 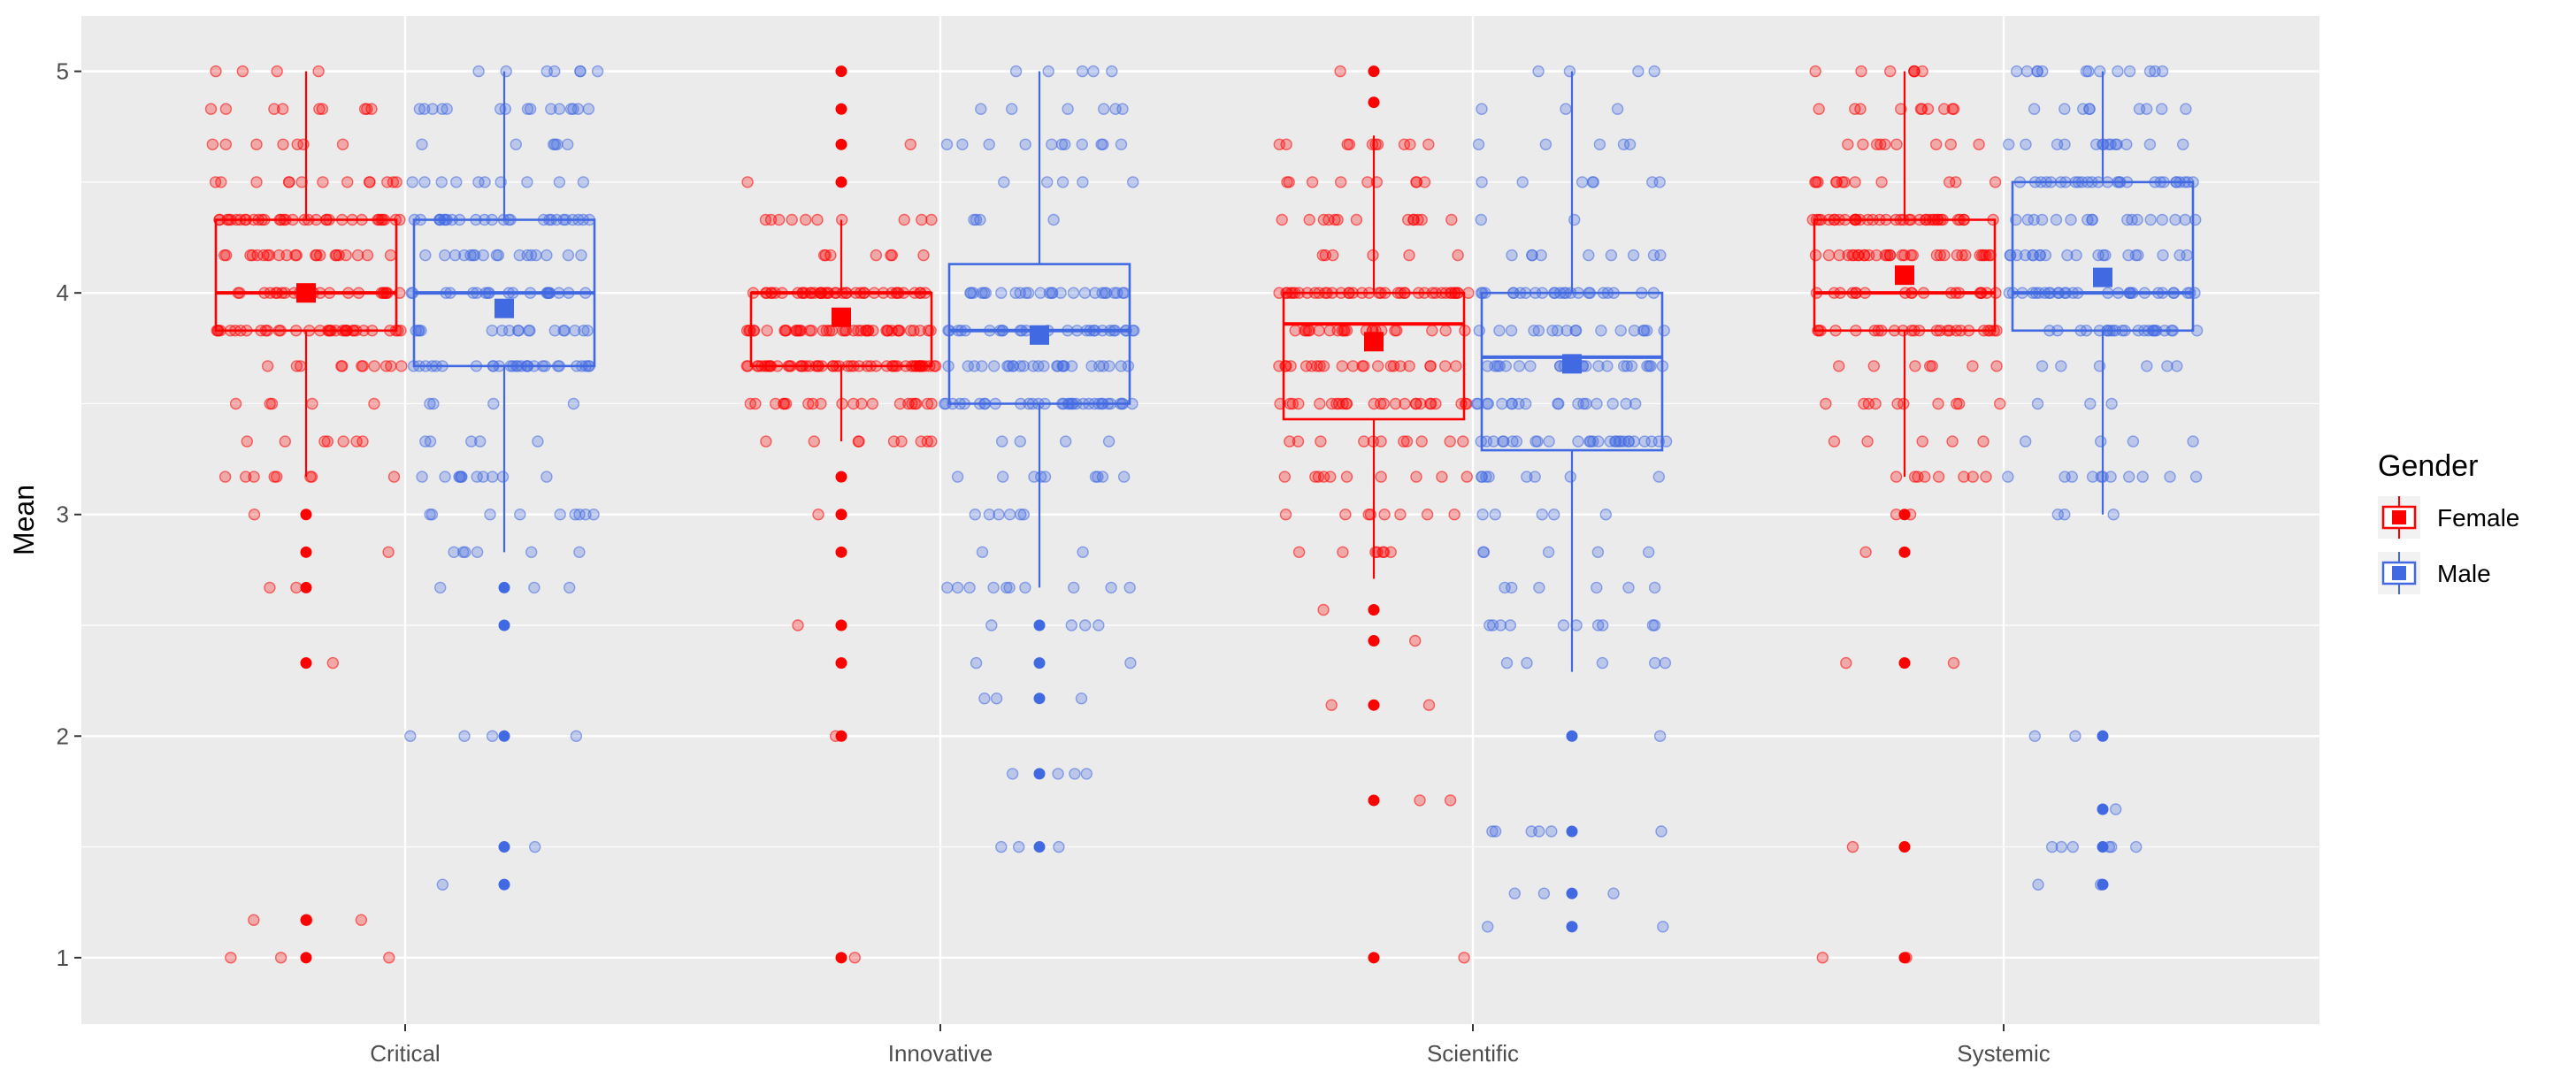 What do you see at coordinates (405, 1053) in the screenshot?
I see `x-tick-label-critical: Critical` at bounding box center [405, 1053].